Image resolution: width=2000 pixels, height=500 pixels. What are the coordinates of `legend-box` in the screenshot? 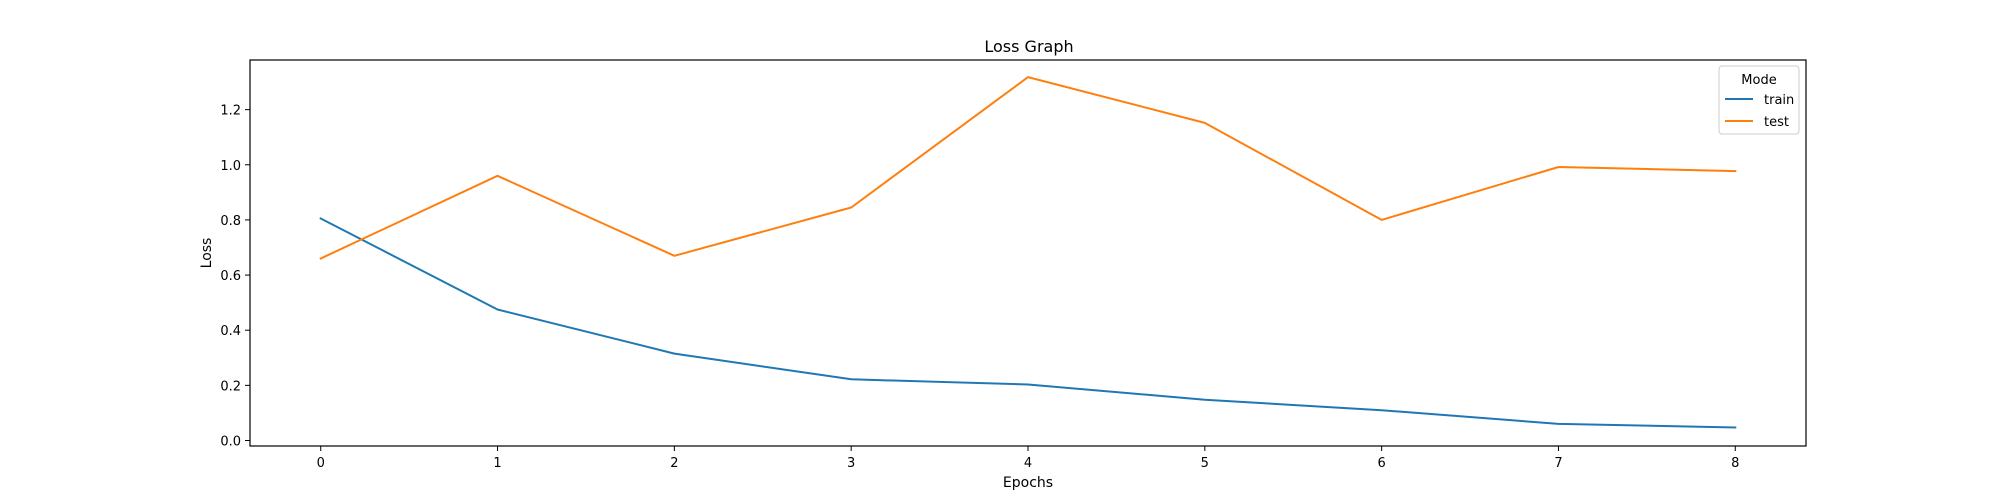 It's located at (1759, 100).